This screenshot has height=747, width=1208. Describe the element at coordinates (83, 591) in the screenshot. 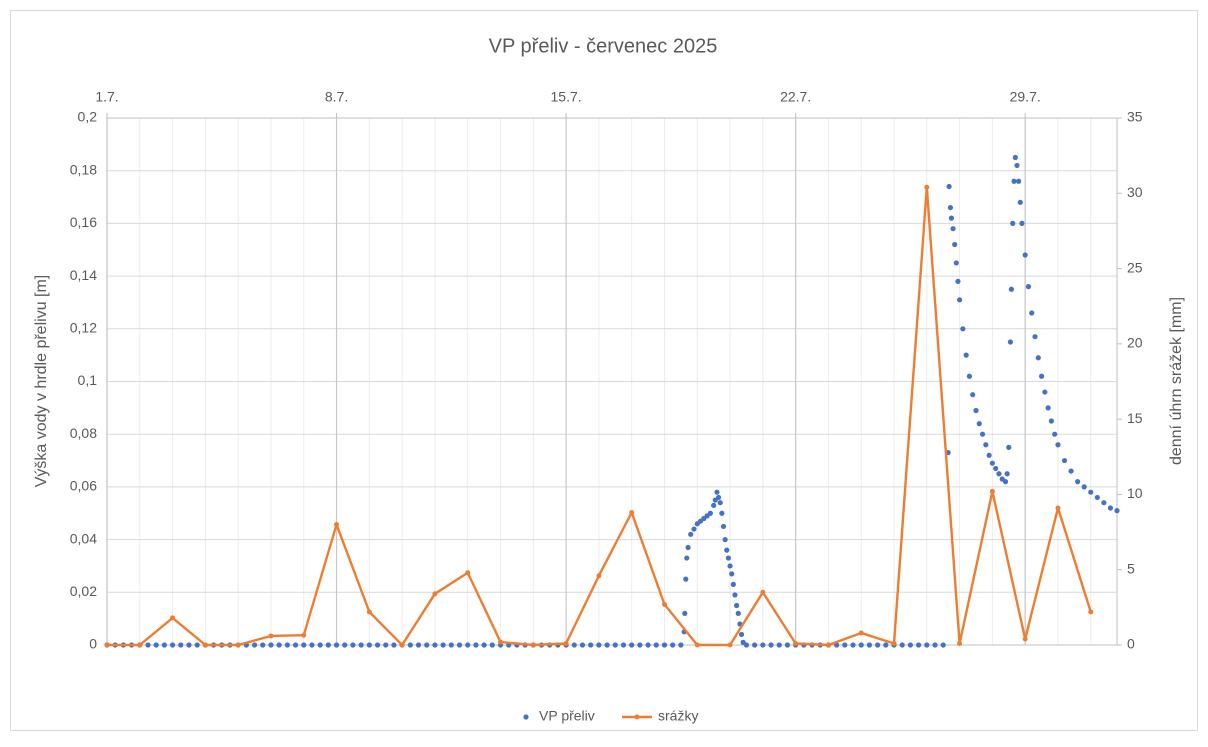

I see `y-tick-label: 0,02` at that location.